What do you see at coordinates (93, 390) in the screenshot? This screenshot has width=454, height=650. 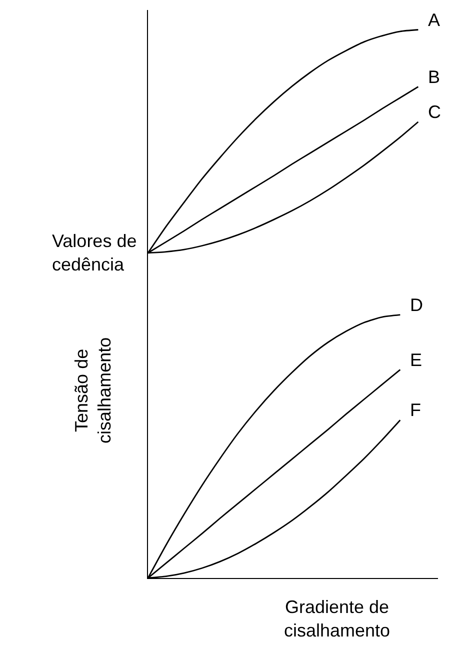 I see `y-axis-title: Tensão de cisalhamento` at bounding box center [93, 390].